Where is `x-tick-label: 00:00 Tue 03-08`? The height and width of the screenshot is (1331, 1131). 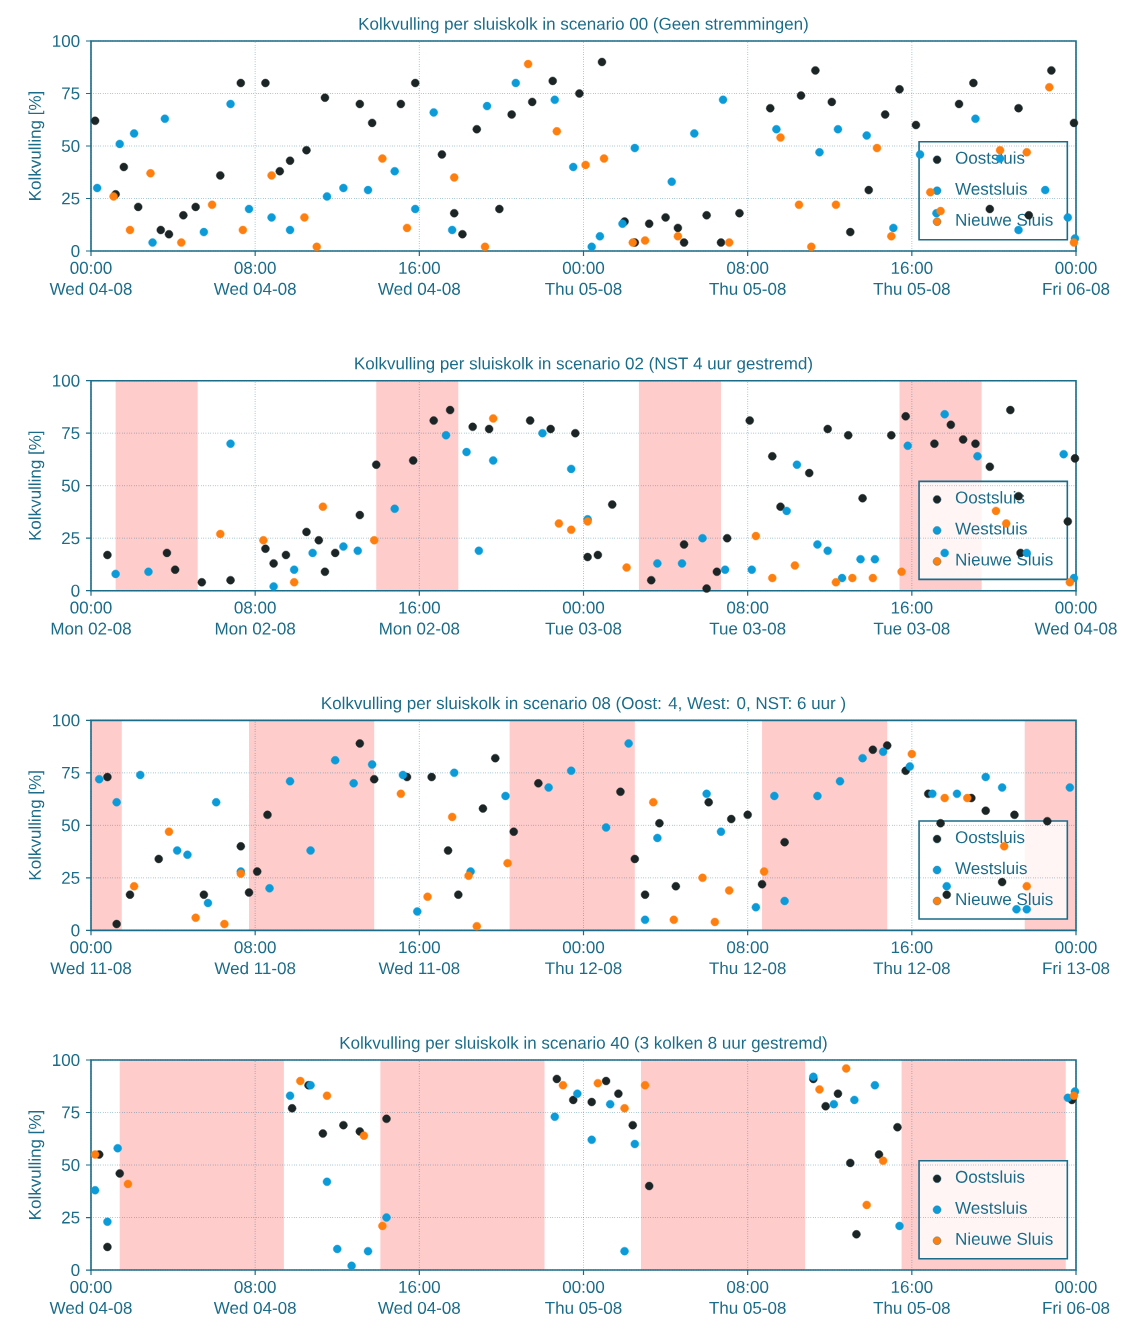
x-tick-label: 00:00 Tue 03-08 is located at coordinates (583, 618).